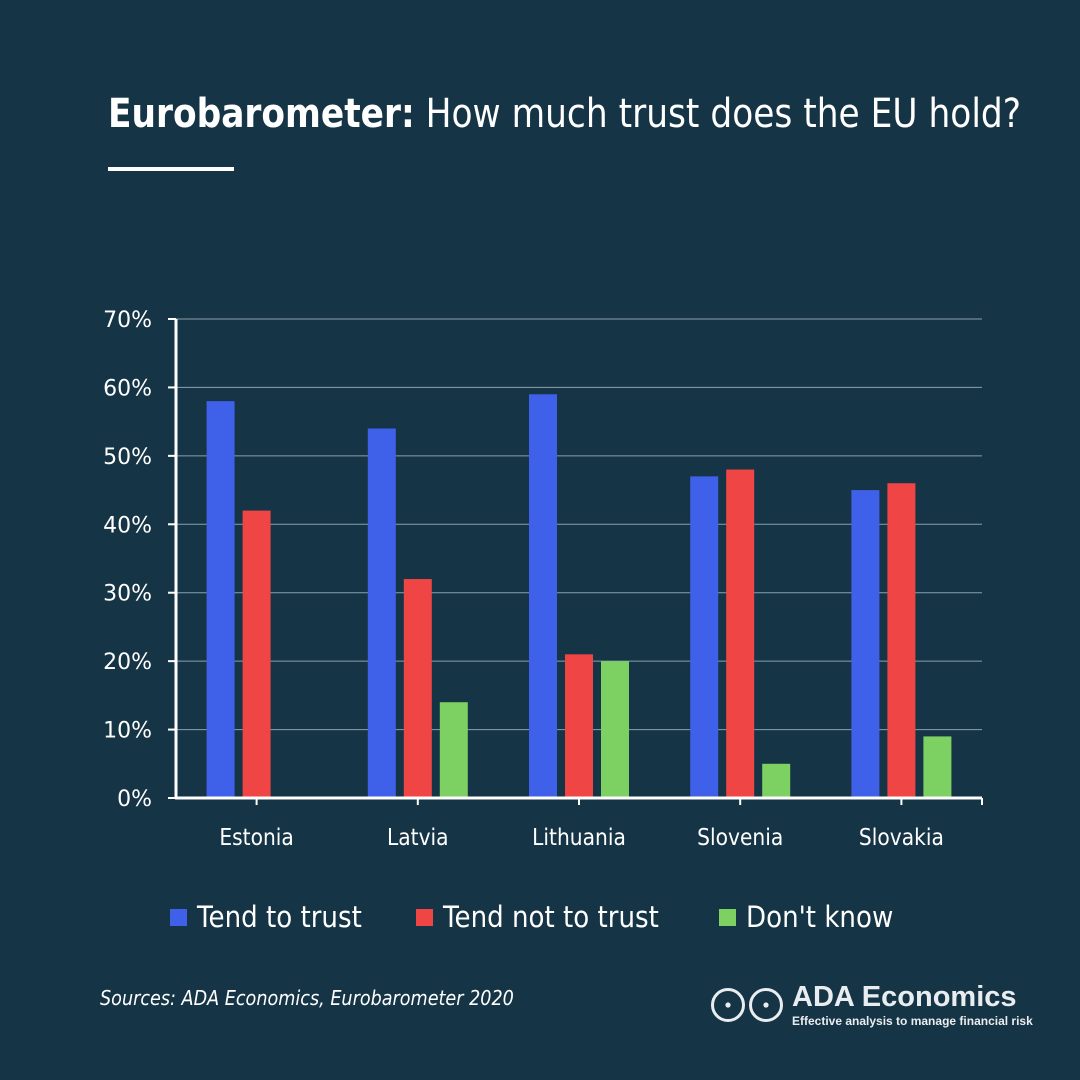 This screenshot has height=1080, width=1080. Describe the element at coordinates (901, 640) in the screenshot. I see `bar-tend-not-to-trust-slovakia` at that location.